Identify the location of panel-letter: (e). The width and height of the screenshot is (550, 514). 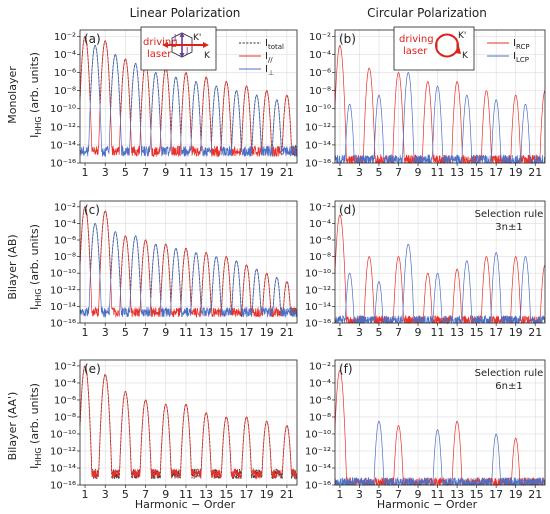
(92, 369).